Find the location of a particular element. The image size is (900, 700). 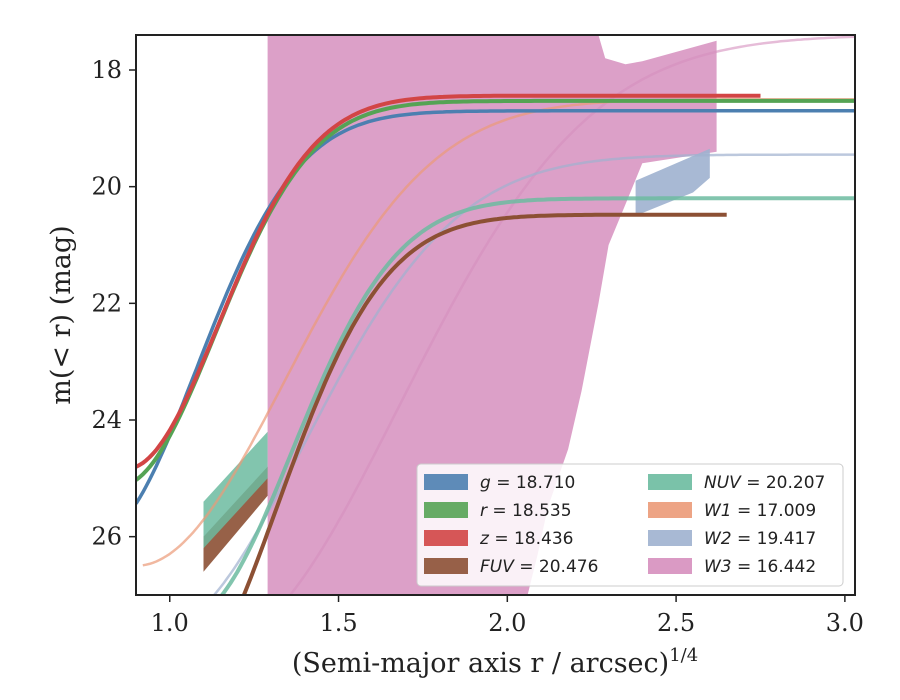

y-tick-label: 18 is located at coordinates (106, 70).